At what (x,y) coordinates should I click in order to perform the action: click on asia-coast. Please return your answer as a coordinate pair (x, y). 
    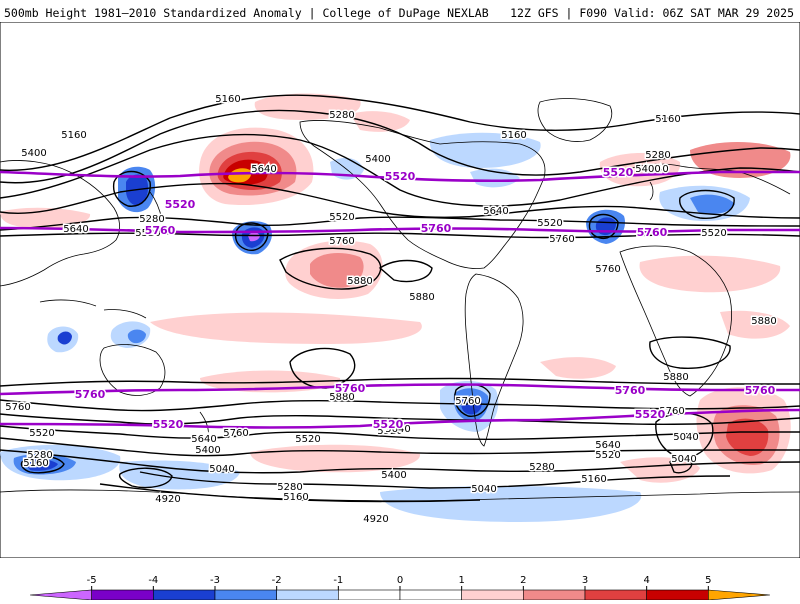
    Looking at the image, I should click on (60, 223).